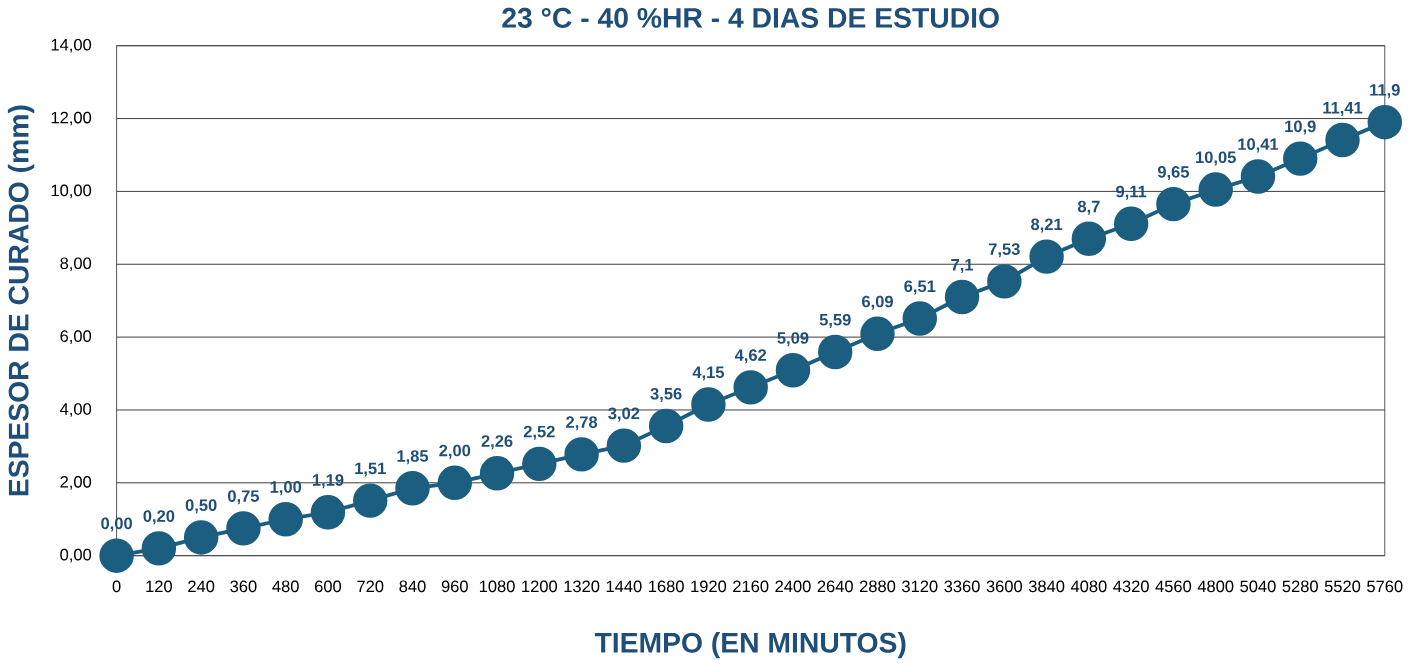 Image resolution: width=1411 pixels, height=666 pixels. I want to click on x-tick-label: 720, so click(370, 586).